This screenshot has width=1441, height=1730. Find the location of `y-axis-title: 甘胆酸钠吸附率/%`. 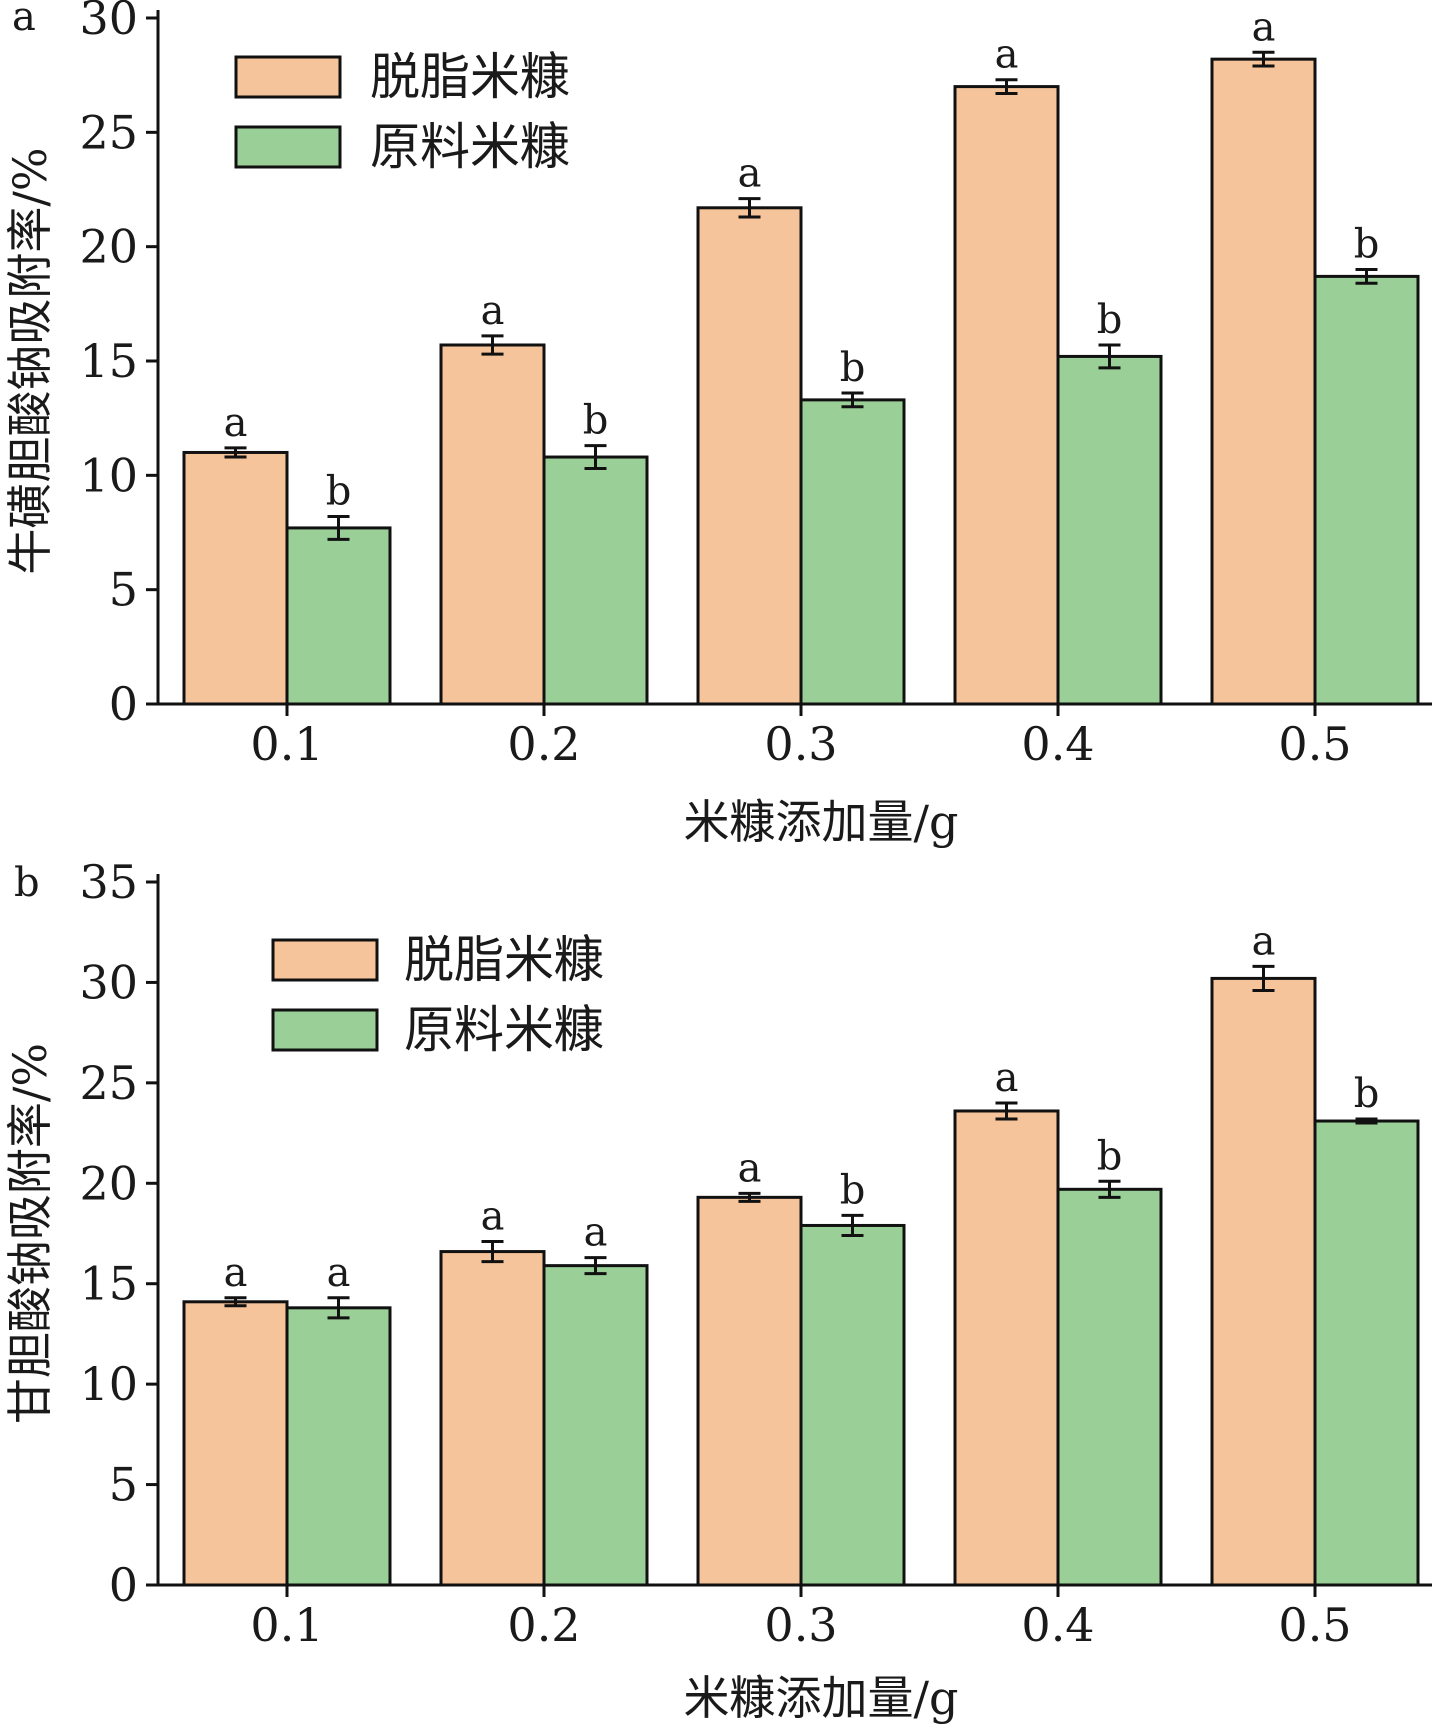

y-axis-title: 甘胆酸钠吸附率/% is located at coordinates (30, 1233).